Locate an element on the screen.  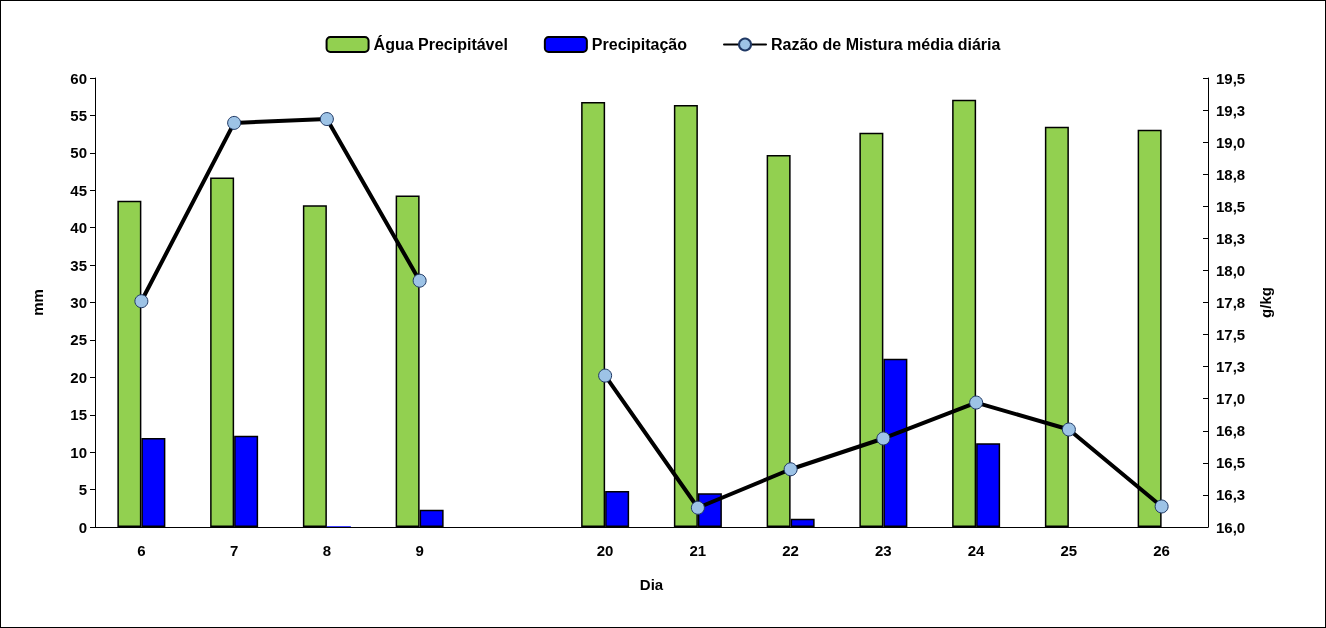
x-tick-label: 23 is located at coordinates (883, 550).